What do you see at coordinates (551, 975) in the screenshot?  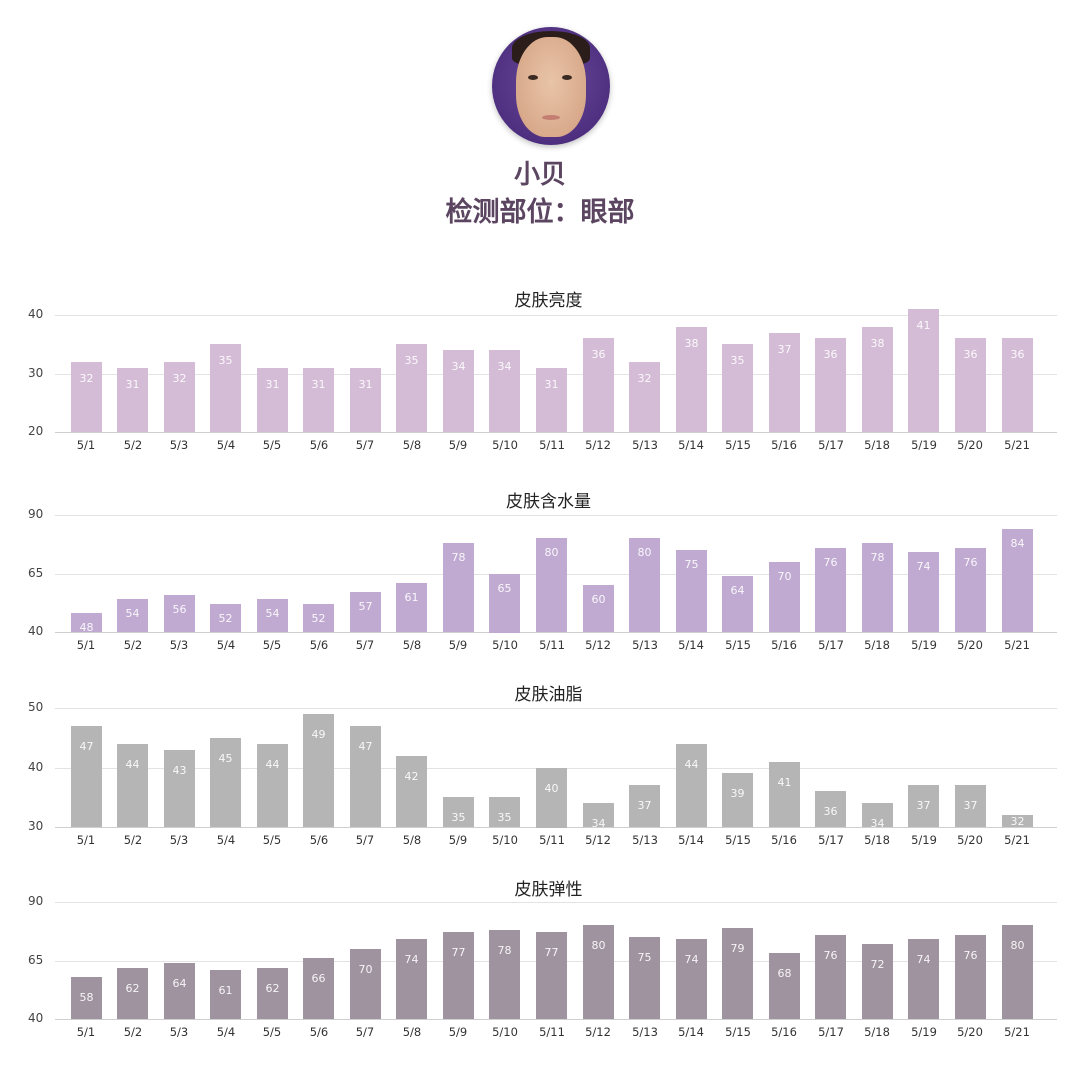 I see `bar-5-11: 77` at bounding box center [551, 975].